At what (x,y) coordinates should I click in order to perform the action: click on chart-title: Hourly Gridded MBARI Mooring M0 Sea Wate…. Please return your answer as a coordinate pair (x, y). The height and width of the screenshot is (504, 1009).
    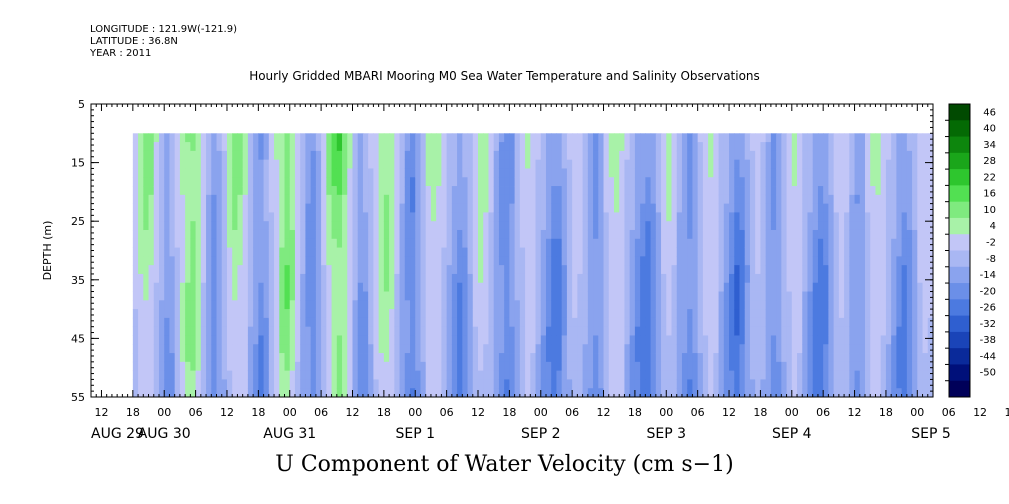
    Looking at the image, I should click on (504, 76).